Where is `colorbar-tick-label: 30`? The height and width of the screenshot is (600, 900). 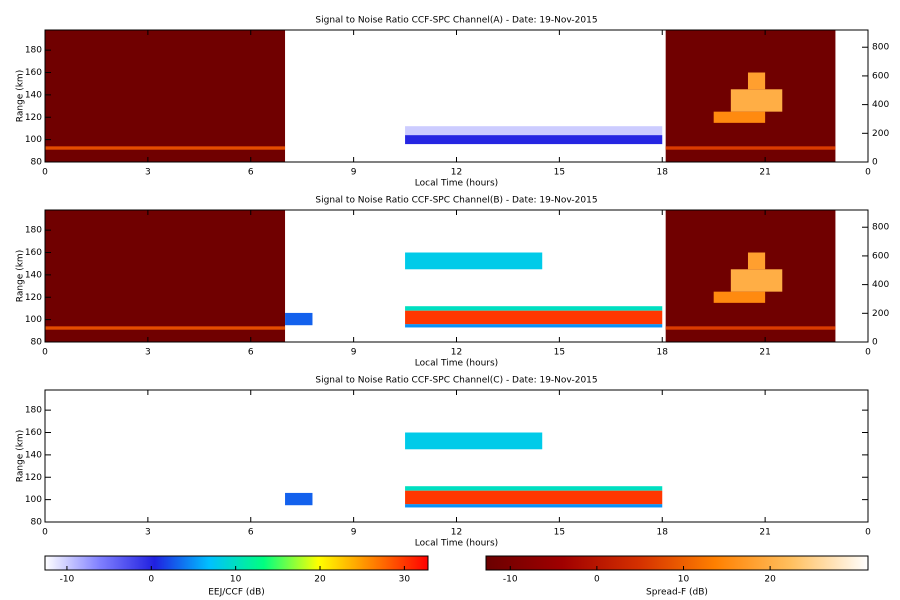
colorbar-tick-label: 30 is located at coordinates (405, 580).